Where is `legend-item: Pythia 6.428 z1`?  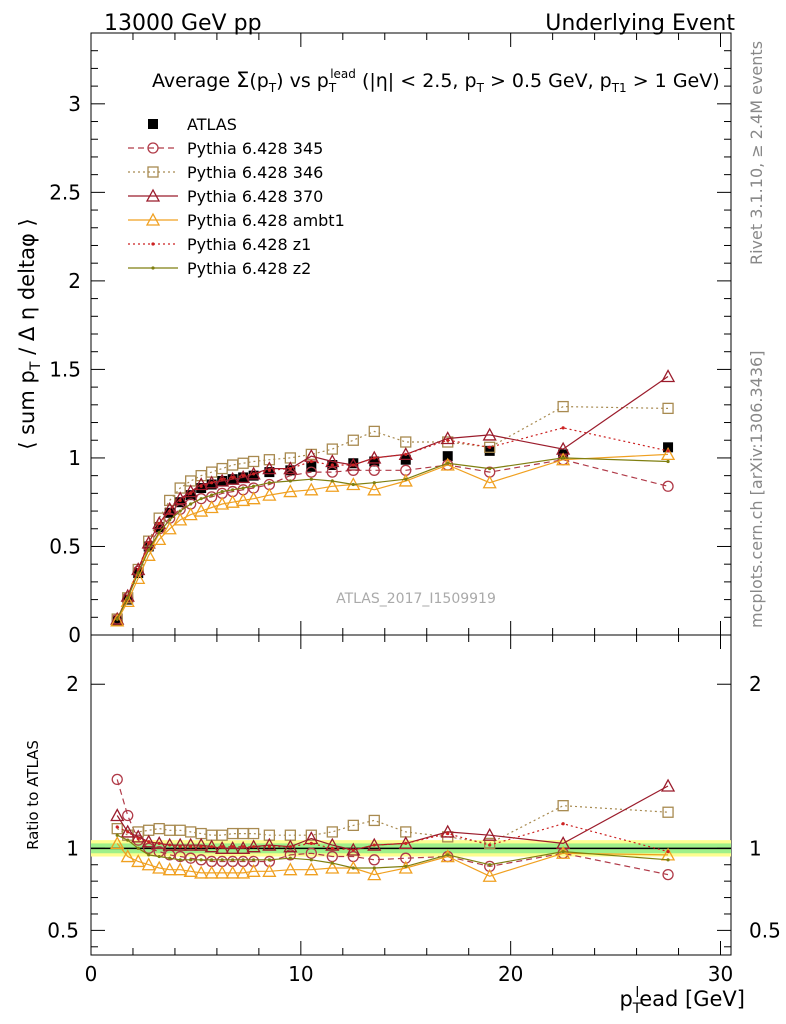 legend-item: Pythia 6.428 z1 is located at coordinates (219, 244).